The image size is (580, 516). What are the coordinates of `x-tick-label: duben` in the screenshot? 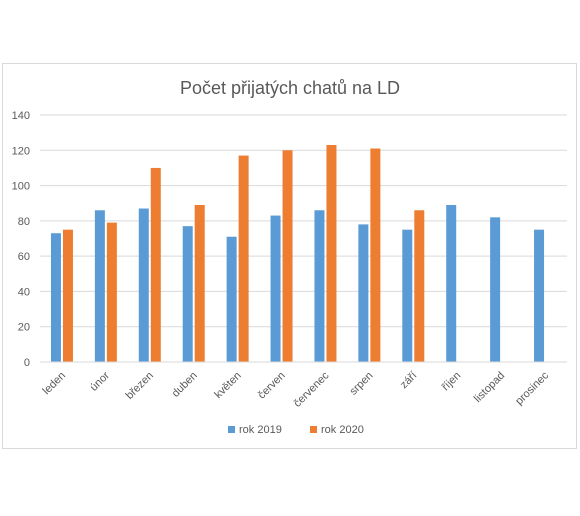 It's located at (185, 385).